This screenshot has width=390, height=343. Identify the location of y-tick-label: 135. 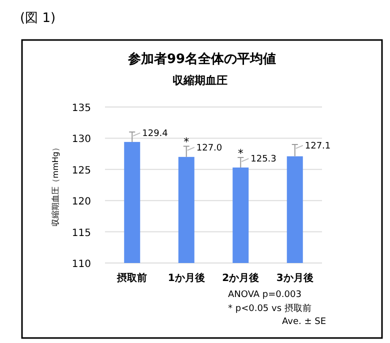
(81, 108).